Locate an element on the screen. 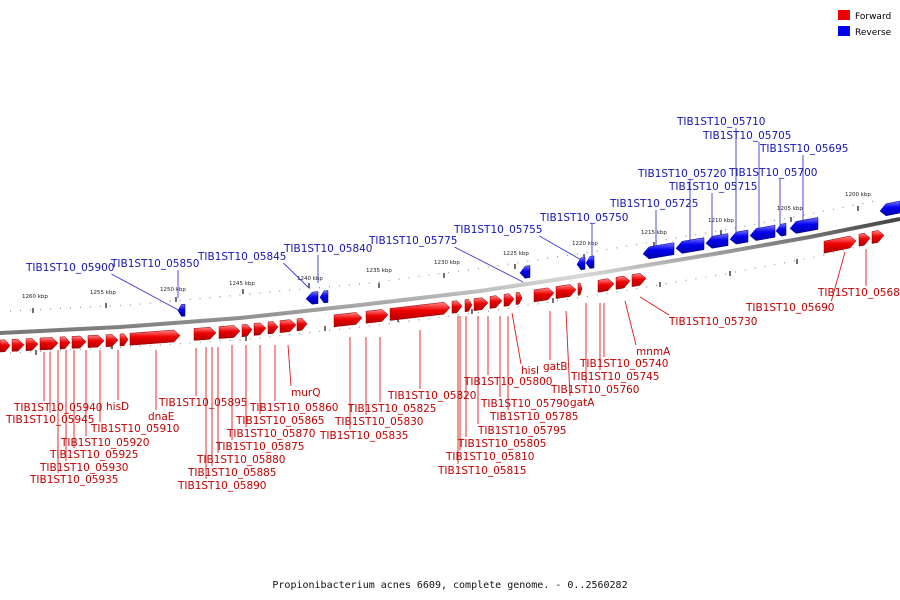 The height and width of the screenshot is (600, 900). gene-label-reverse: TIB1ST10_05720 is located at coordinates (682, 174).